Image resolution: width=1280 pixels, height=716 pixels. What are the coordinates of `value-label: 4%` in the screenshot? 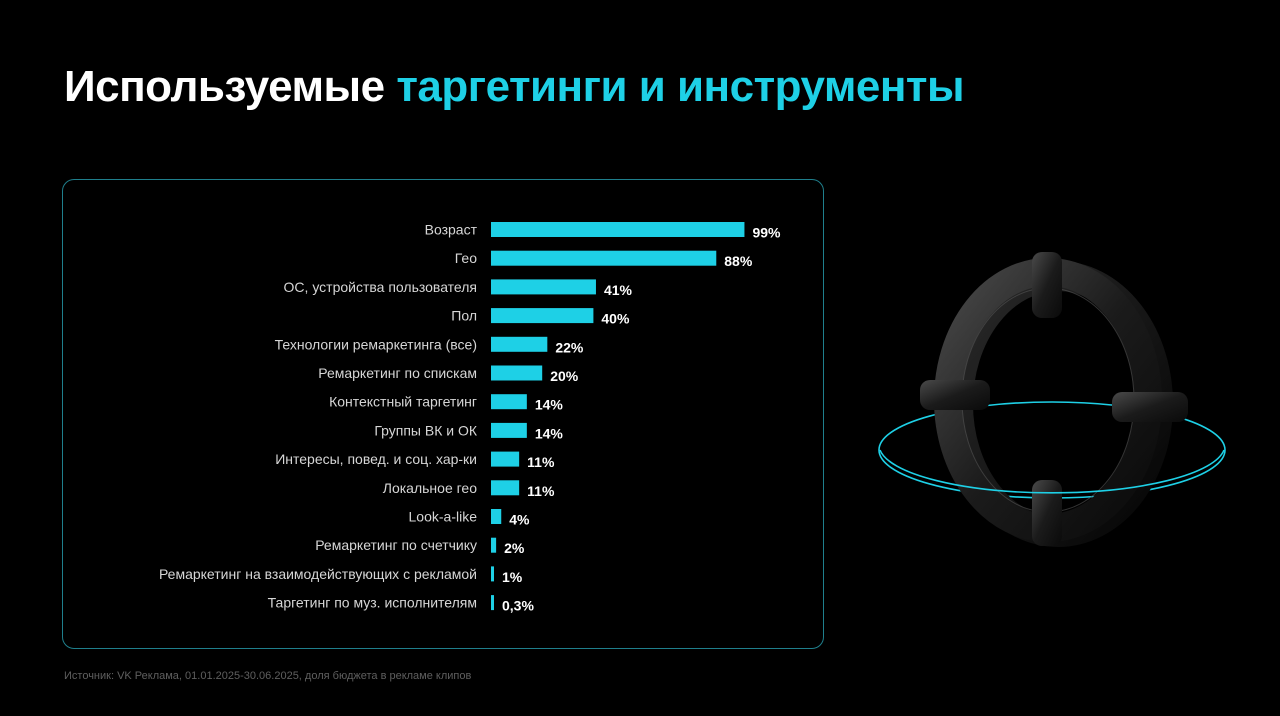 It's located at (519, 520).